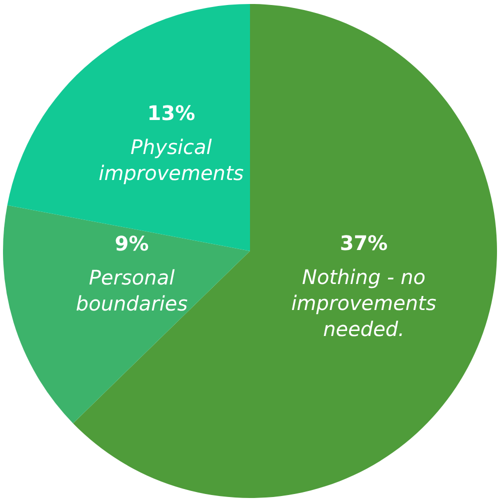  I want to click on slice-label: Physical improvements, so click(171, 159).